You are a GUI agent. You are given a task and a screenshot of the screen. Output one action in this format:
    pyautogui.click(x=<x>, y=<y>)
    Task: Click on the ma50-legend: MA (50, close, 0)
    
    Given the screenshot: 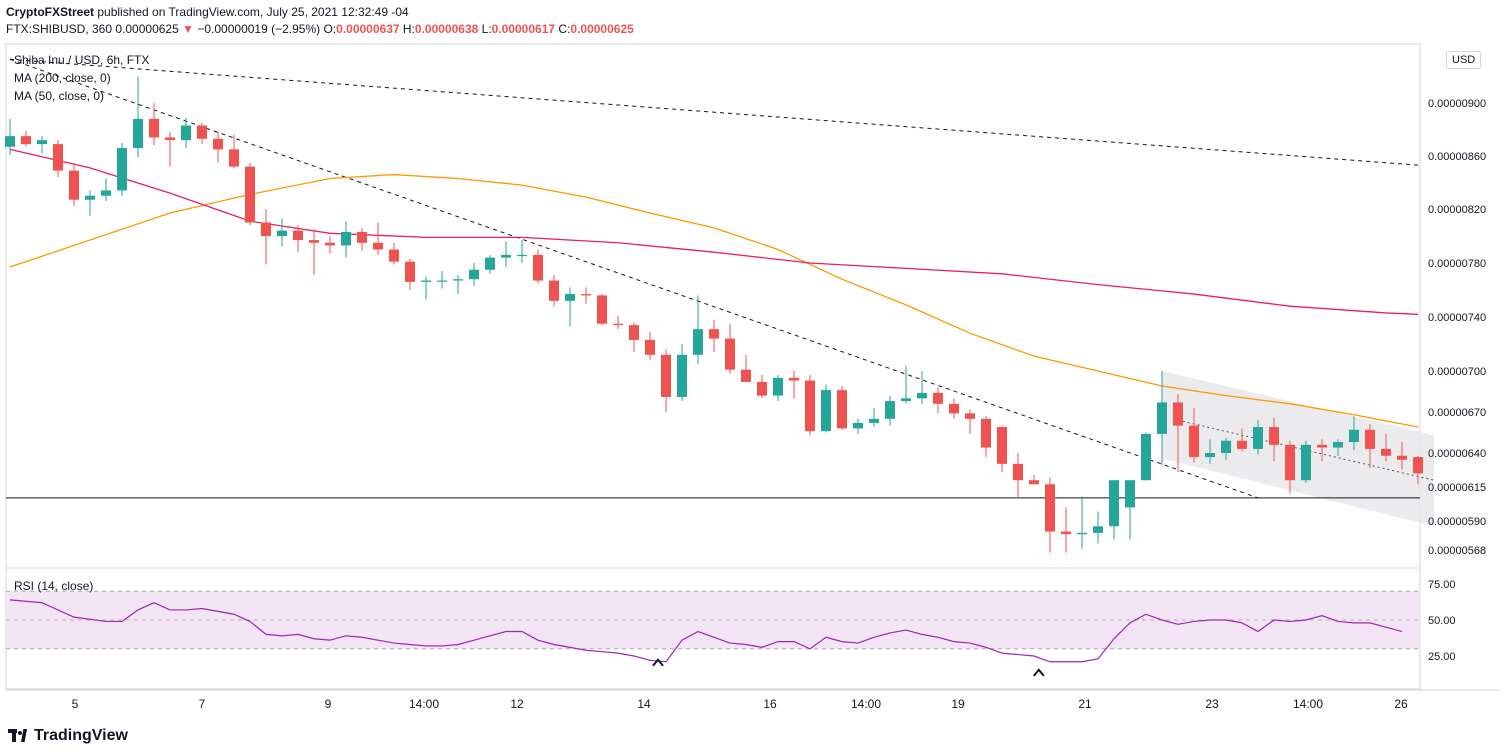 What is the action you would take?
    pyautogui.click(x=59, y=96)
    